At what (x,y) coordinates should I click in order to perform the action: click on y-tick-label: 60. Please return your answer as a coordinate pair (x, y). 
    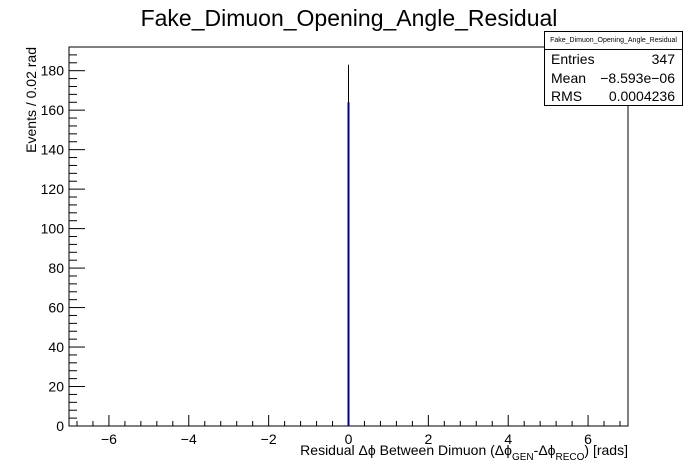
    Looking at the image, I should click on (56, 308).